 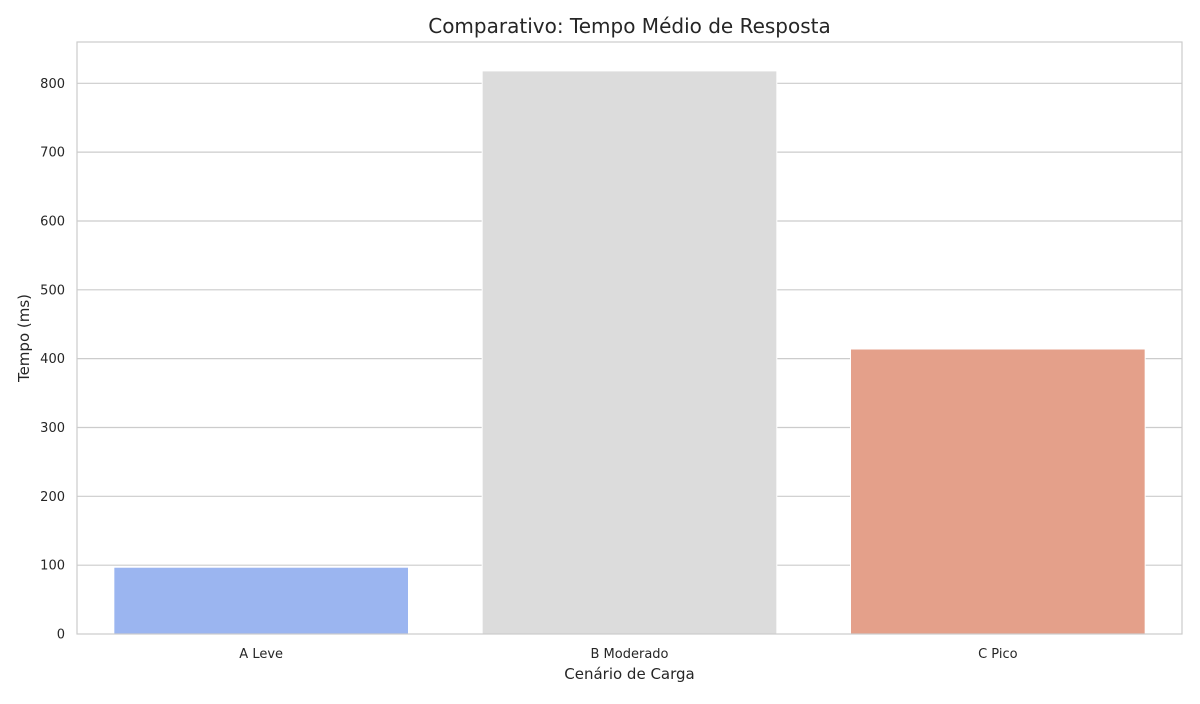 What do you see at coordinates (52, 153) in the screenshot?
I see `y-tick-label: 700` at bounding box center [52, 153].